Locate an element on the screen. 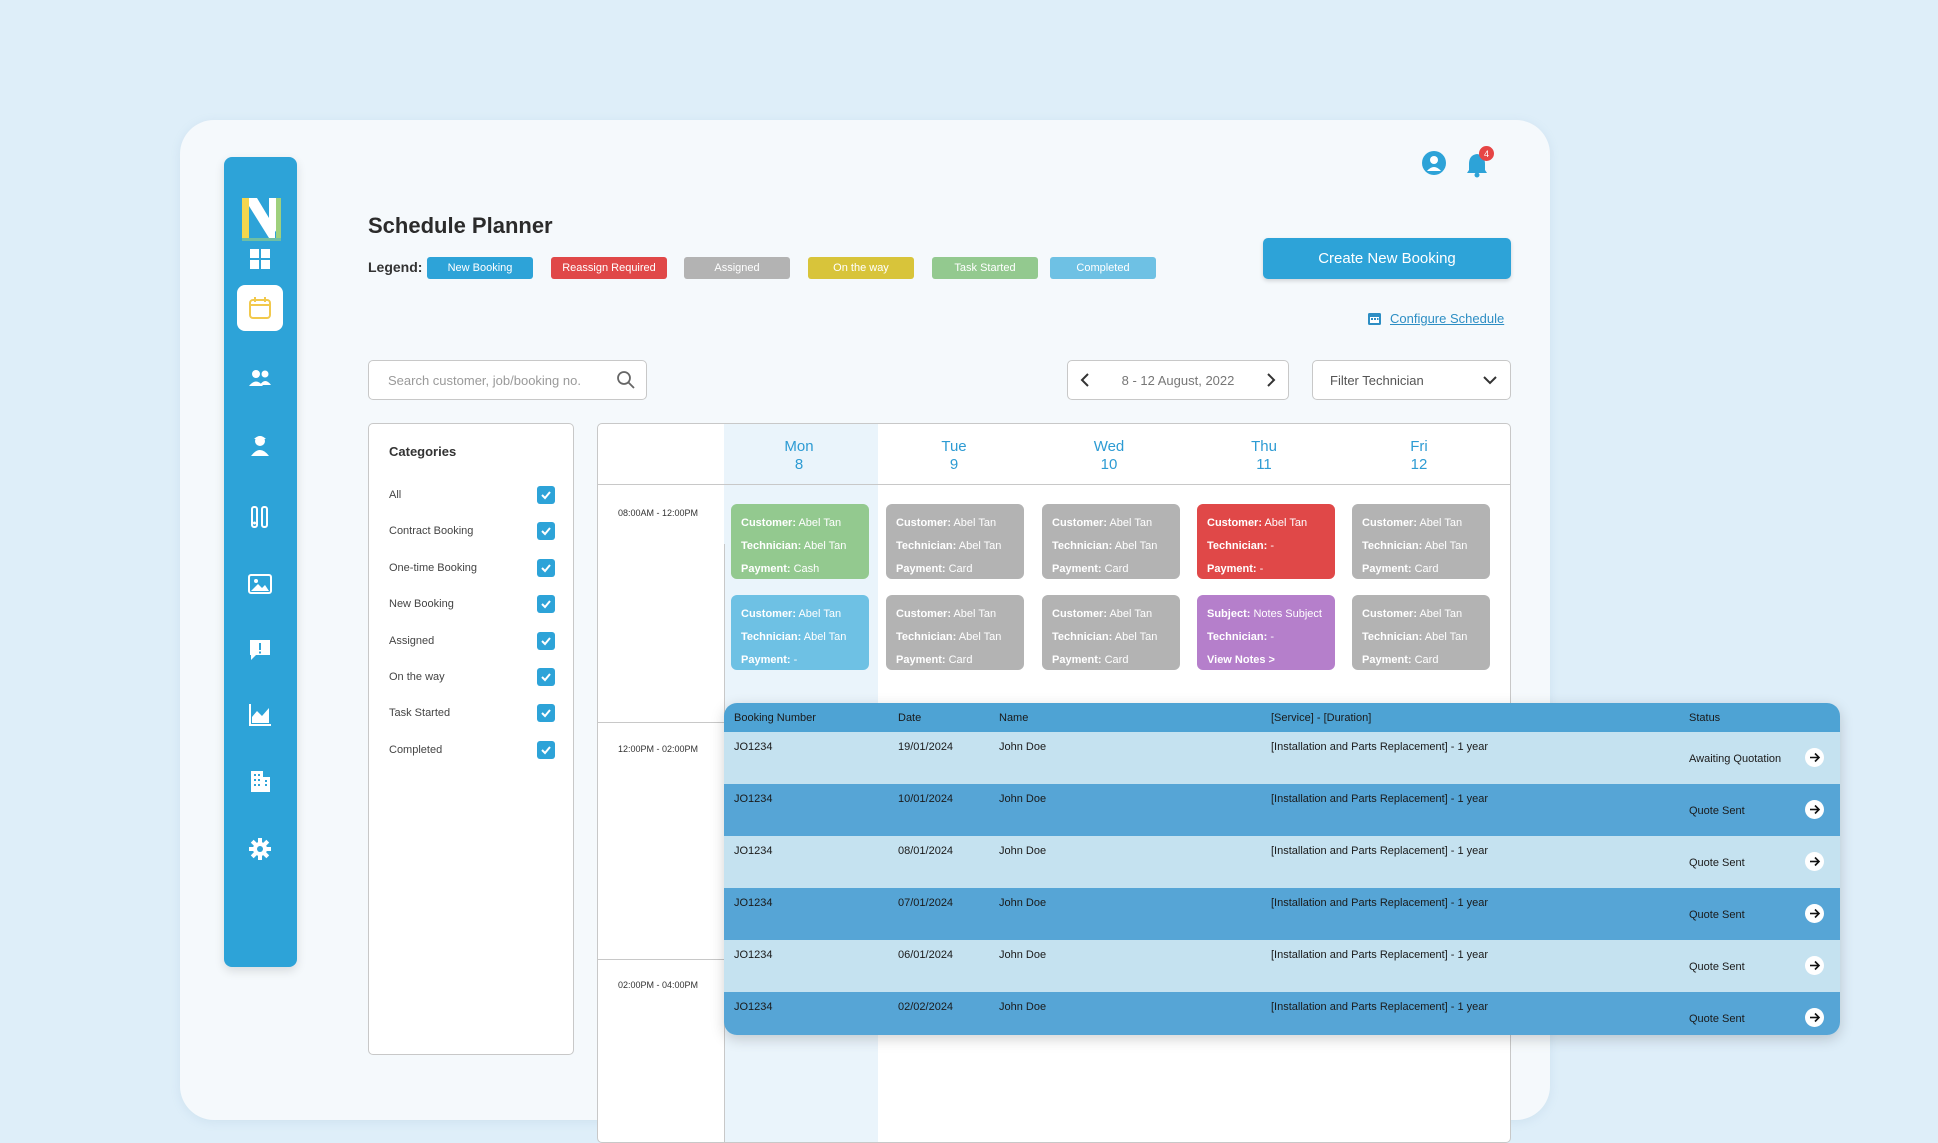 Image resolution: width=1938 pixels, height=1143 pixels. date-cell: 06/01/2024 is located at coordinates (926, 955).